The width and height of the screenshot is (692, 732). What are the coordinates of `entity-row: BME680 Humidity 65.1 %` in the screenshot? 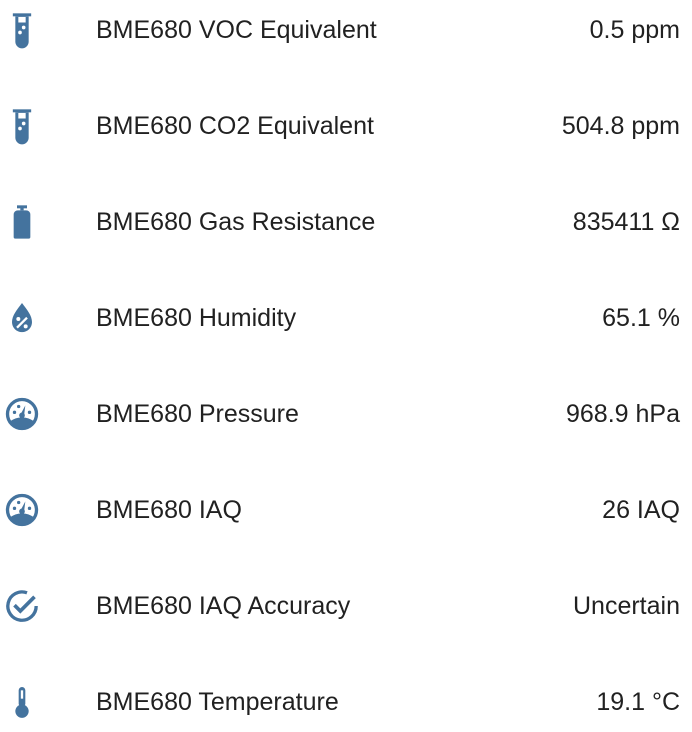 It's located at (346, 318).